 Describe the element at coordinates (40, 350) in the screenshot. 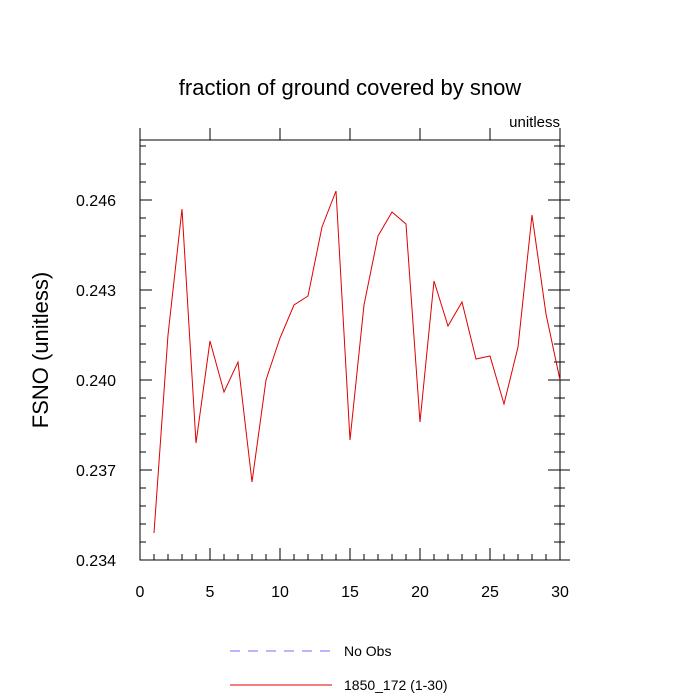

I see `y-axis-label: FSNO (unitless)` at that location.